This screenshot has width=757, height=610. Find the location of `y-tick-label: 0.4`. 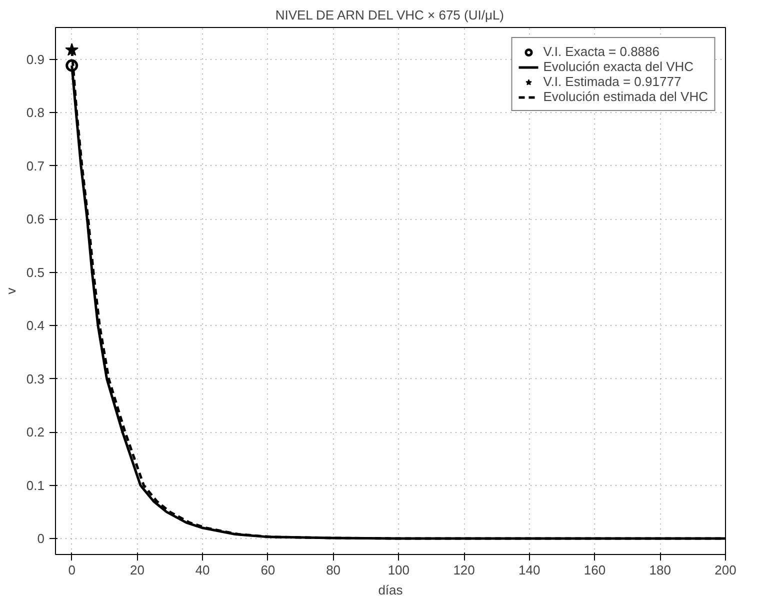

y-tick-label: 0.4 is located at coordinates (35, 326).